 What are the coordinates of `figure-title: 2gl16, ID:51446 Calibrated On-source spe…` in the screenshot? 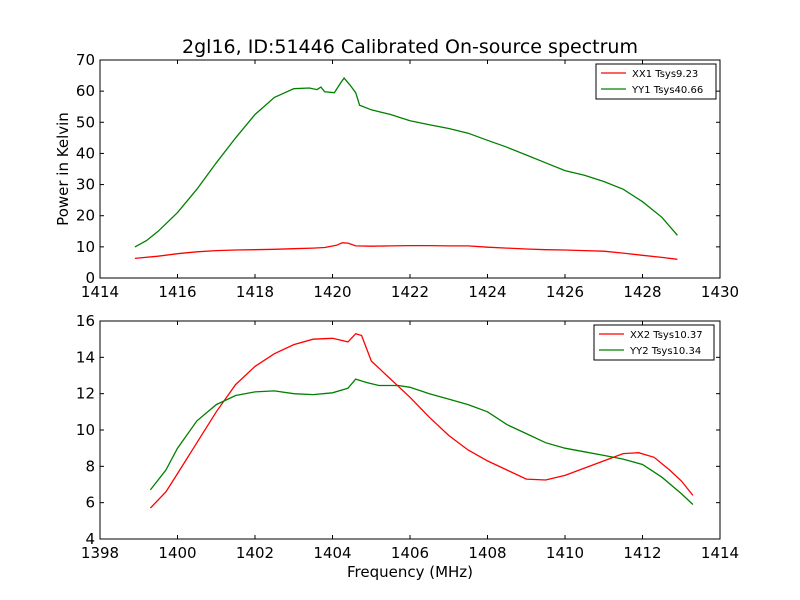 It's located at (410, 47).